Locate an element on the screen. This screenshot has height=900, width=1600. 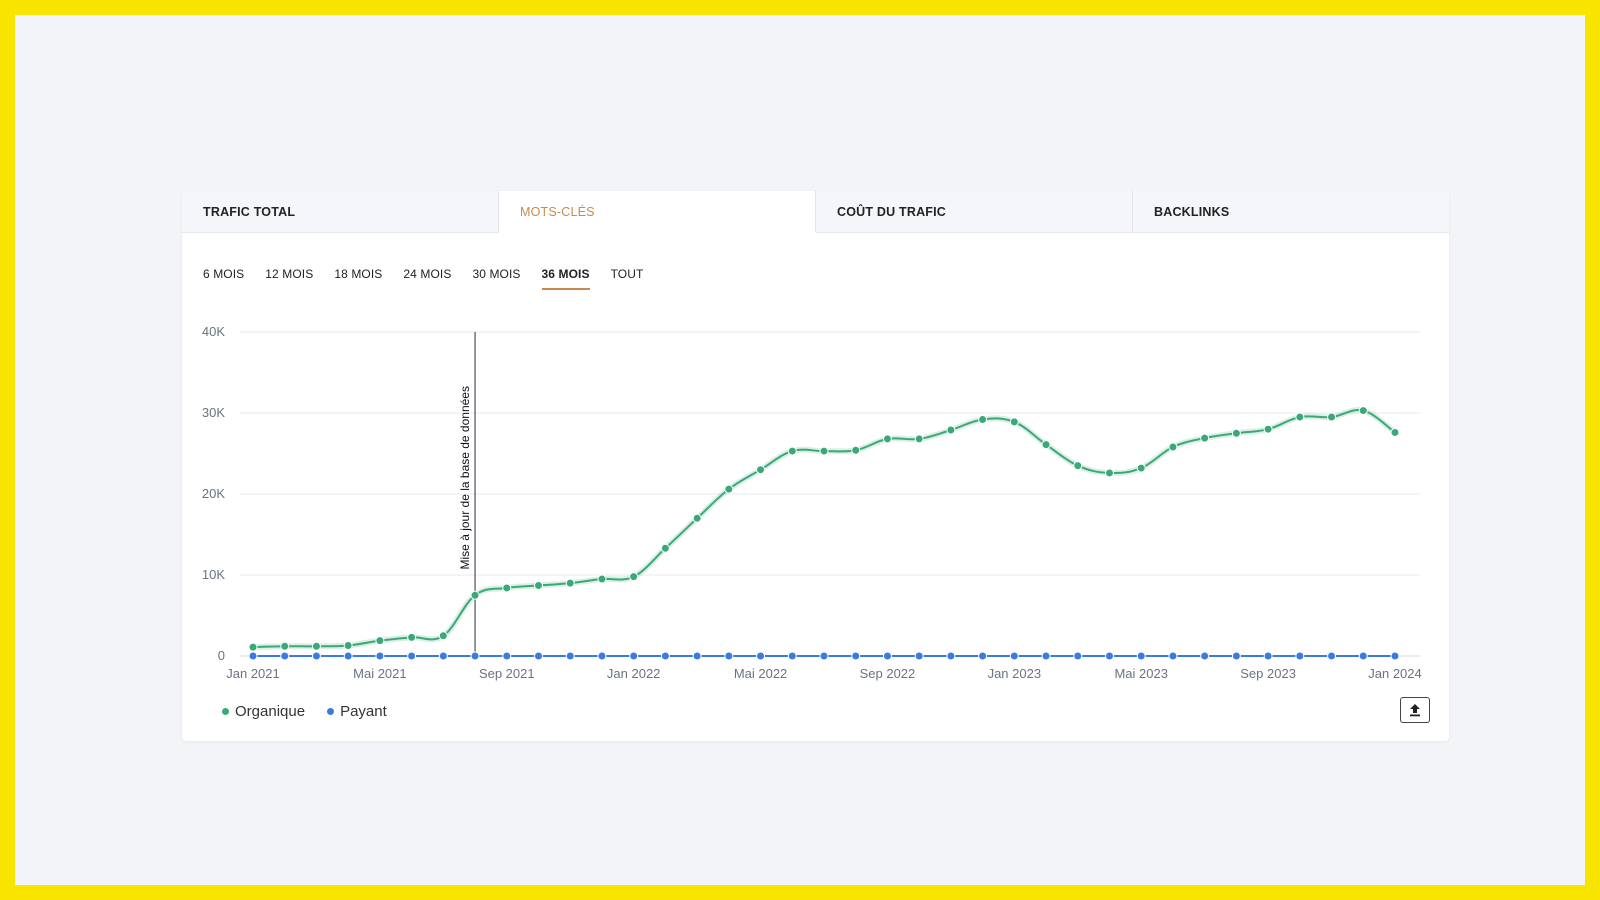
period-36-mois: 36 MOIS is located at coordinates (565, 278).